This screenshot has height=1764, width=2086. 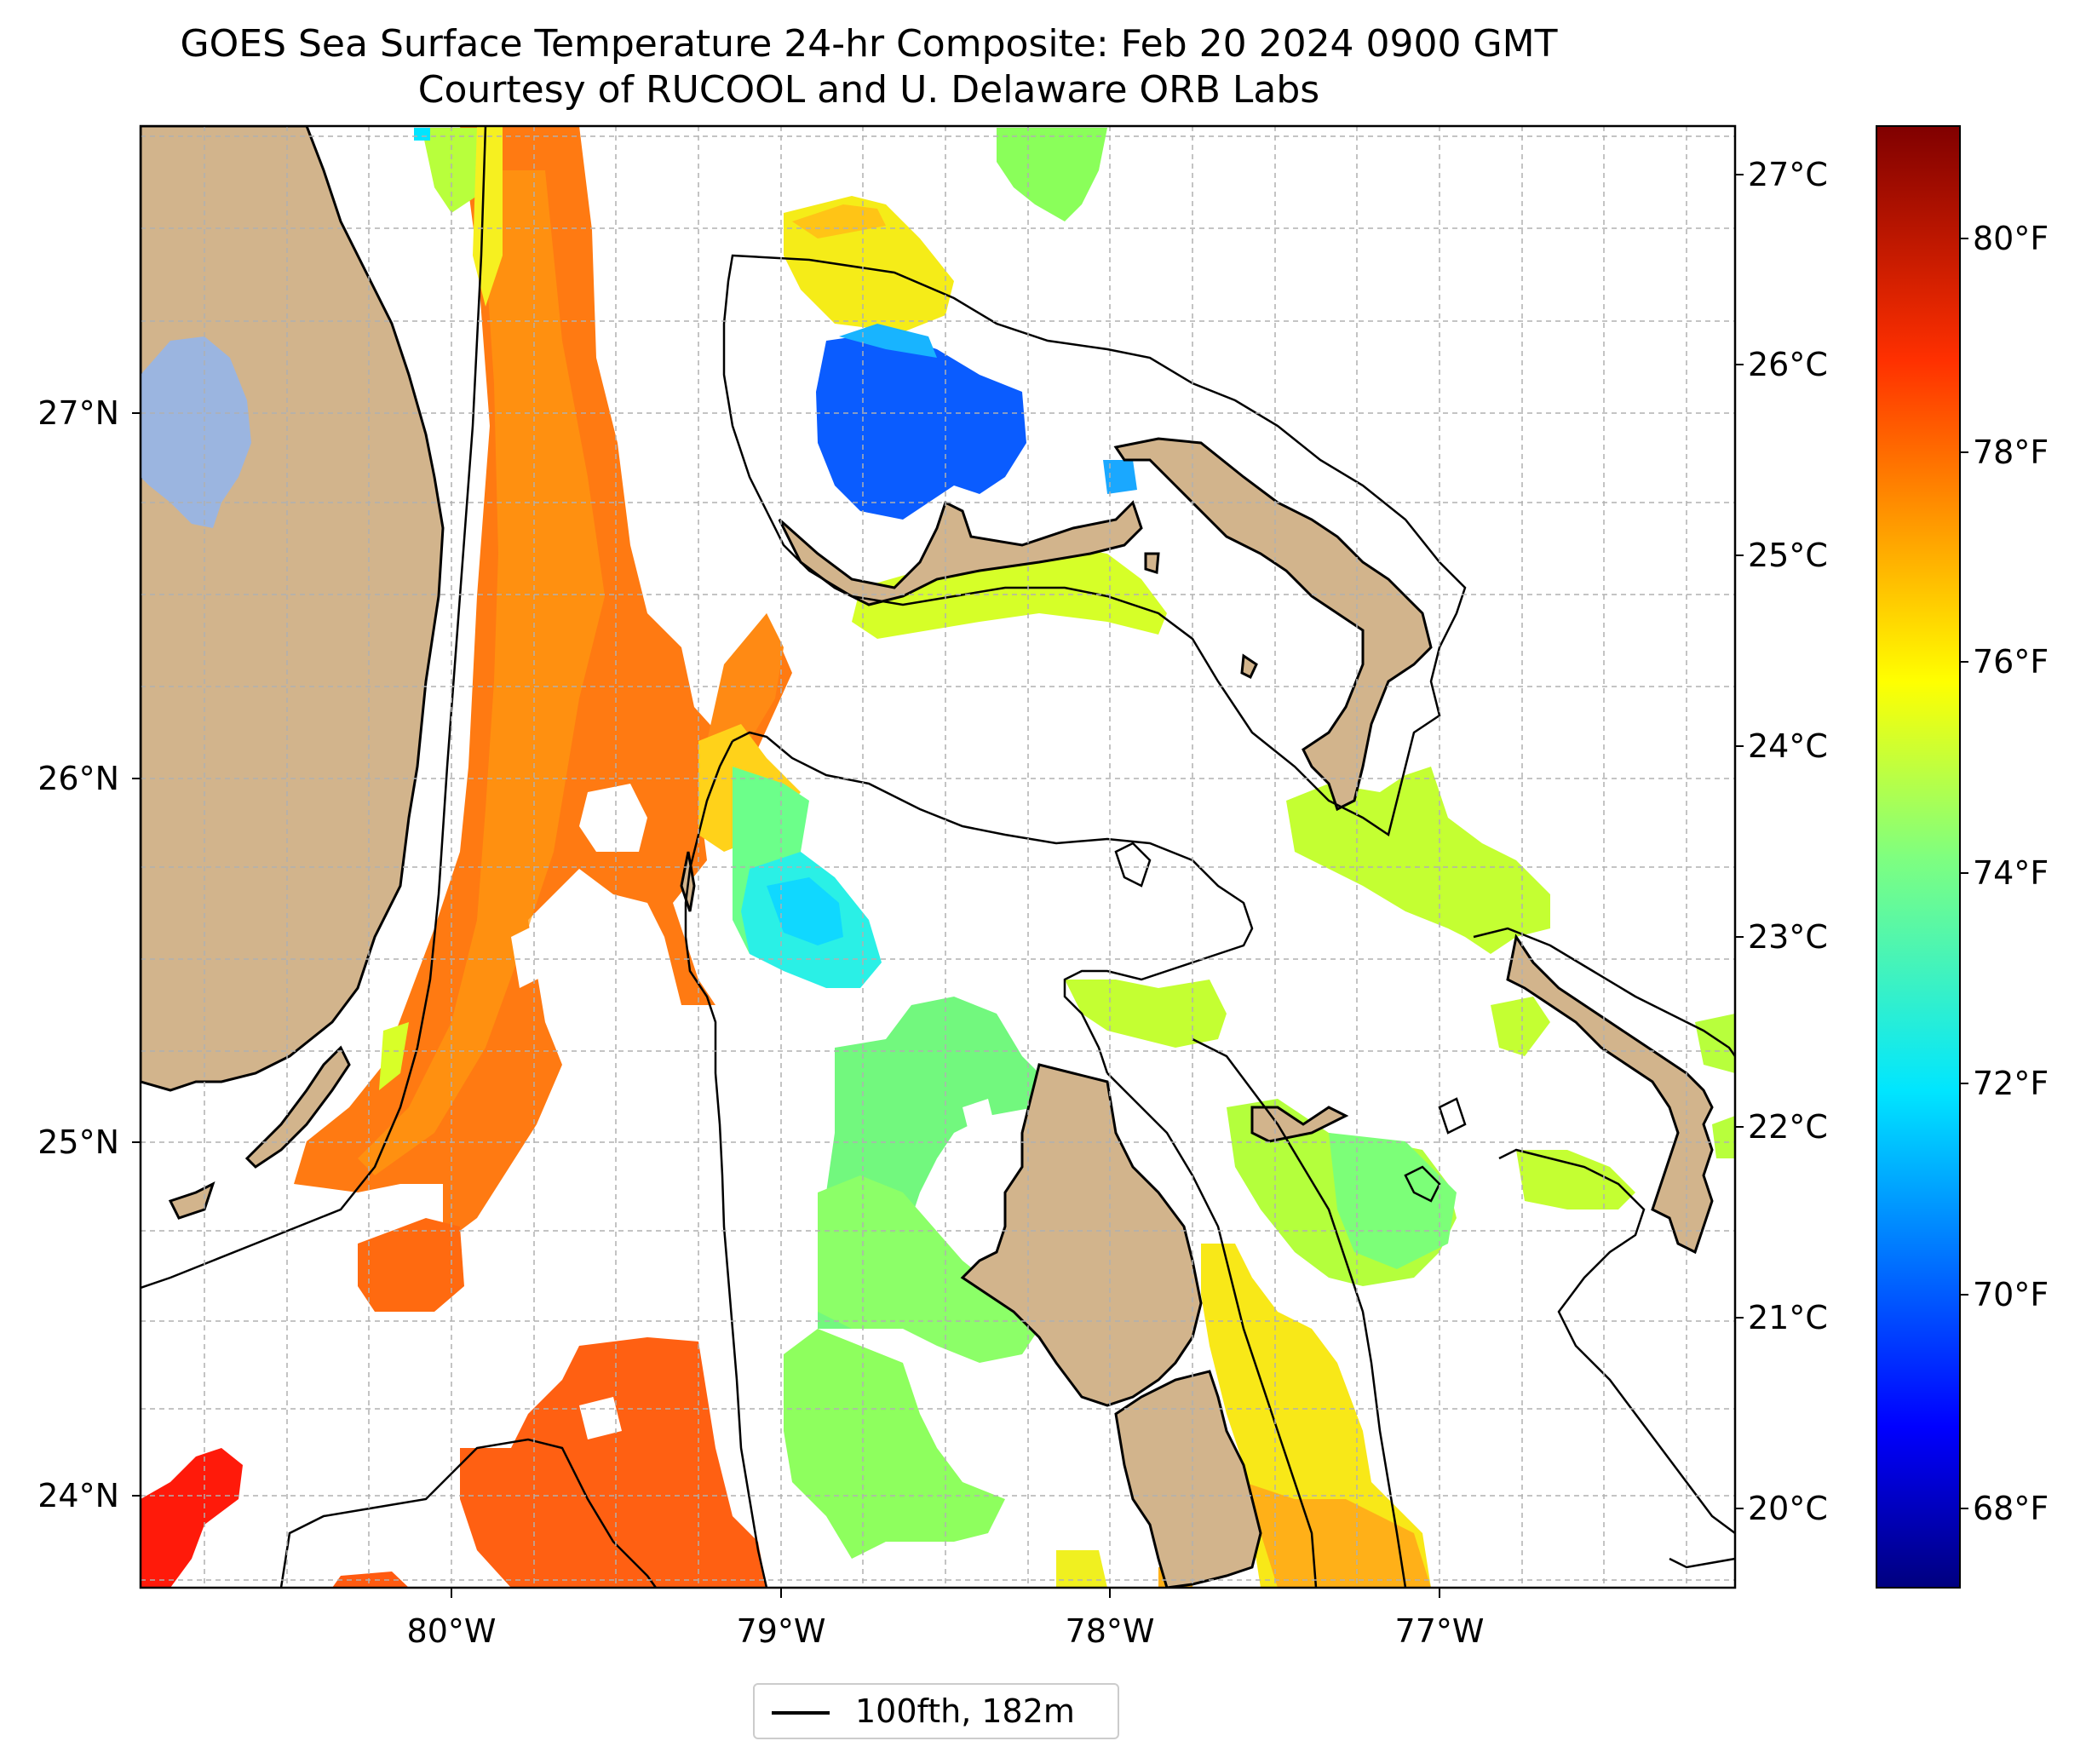 I want to click on celsius-tick-label: 24°C, so click(x=1788, y=746).